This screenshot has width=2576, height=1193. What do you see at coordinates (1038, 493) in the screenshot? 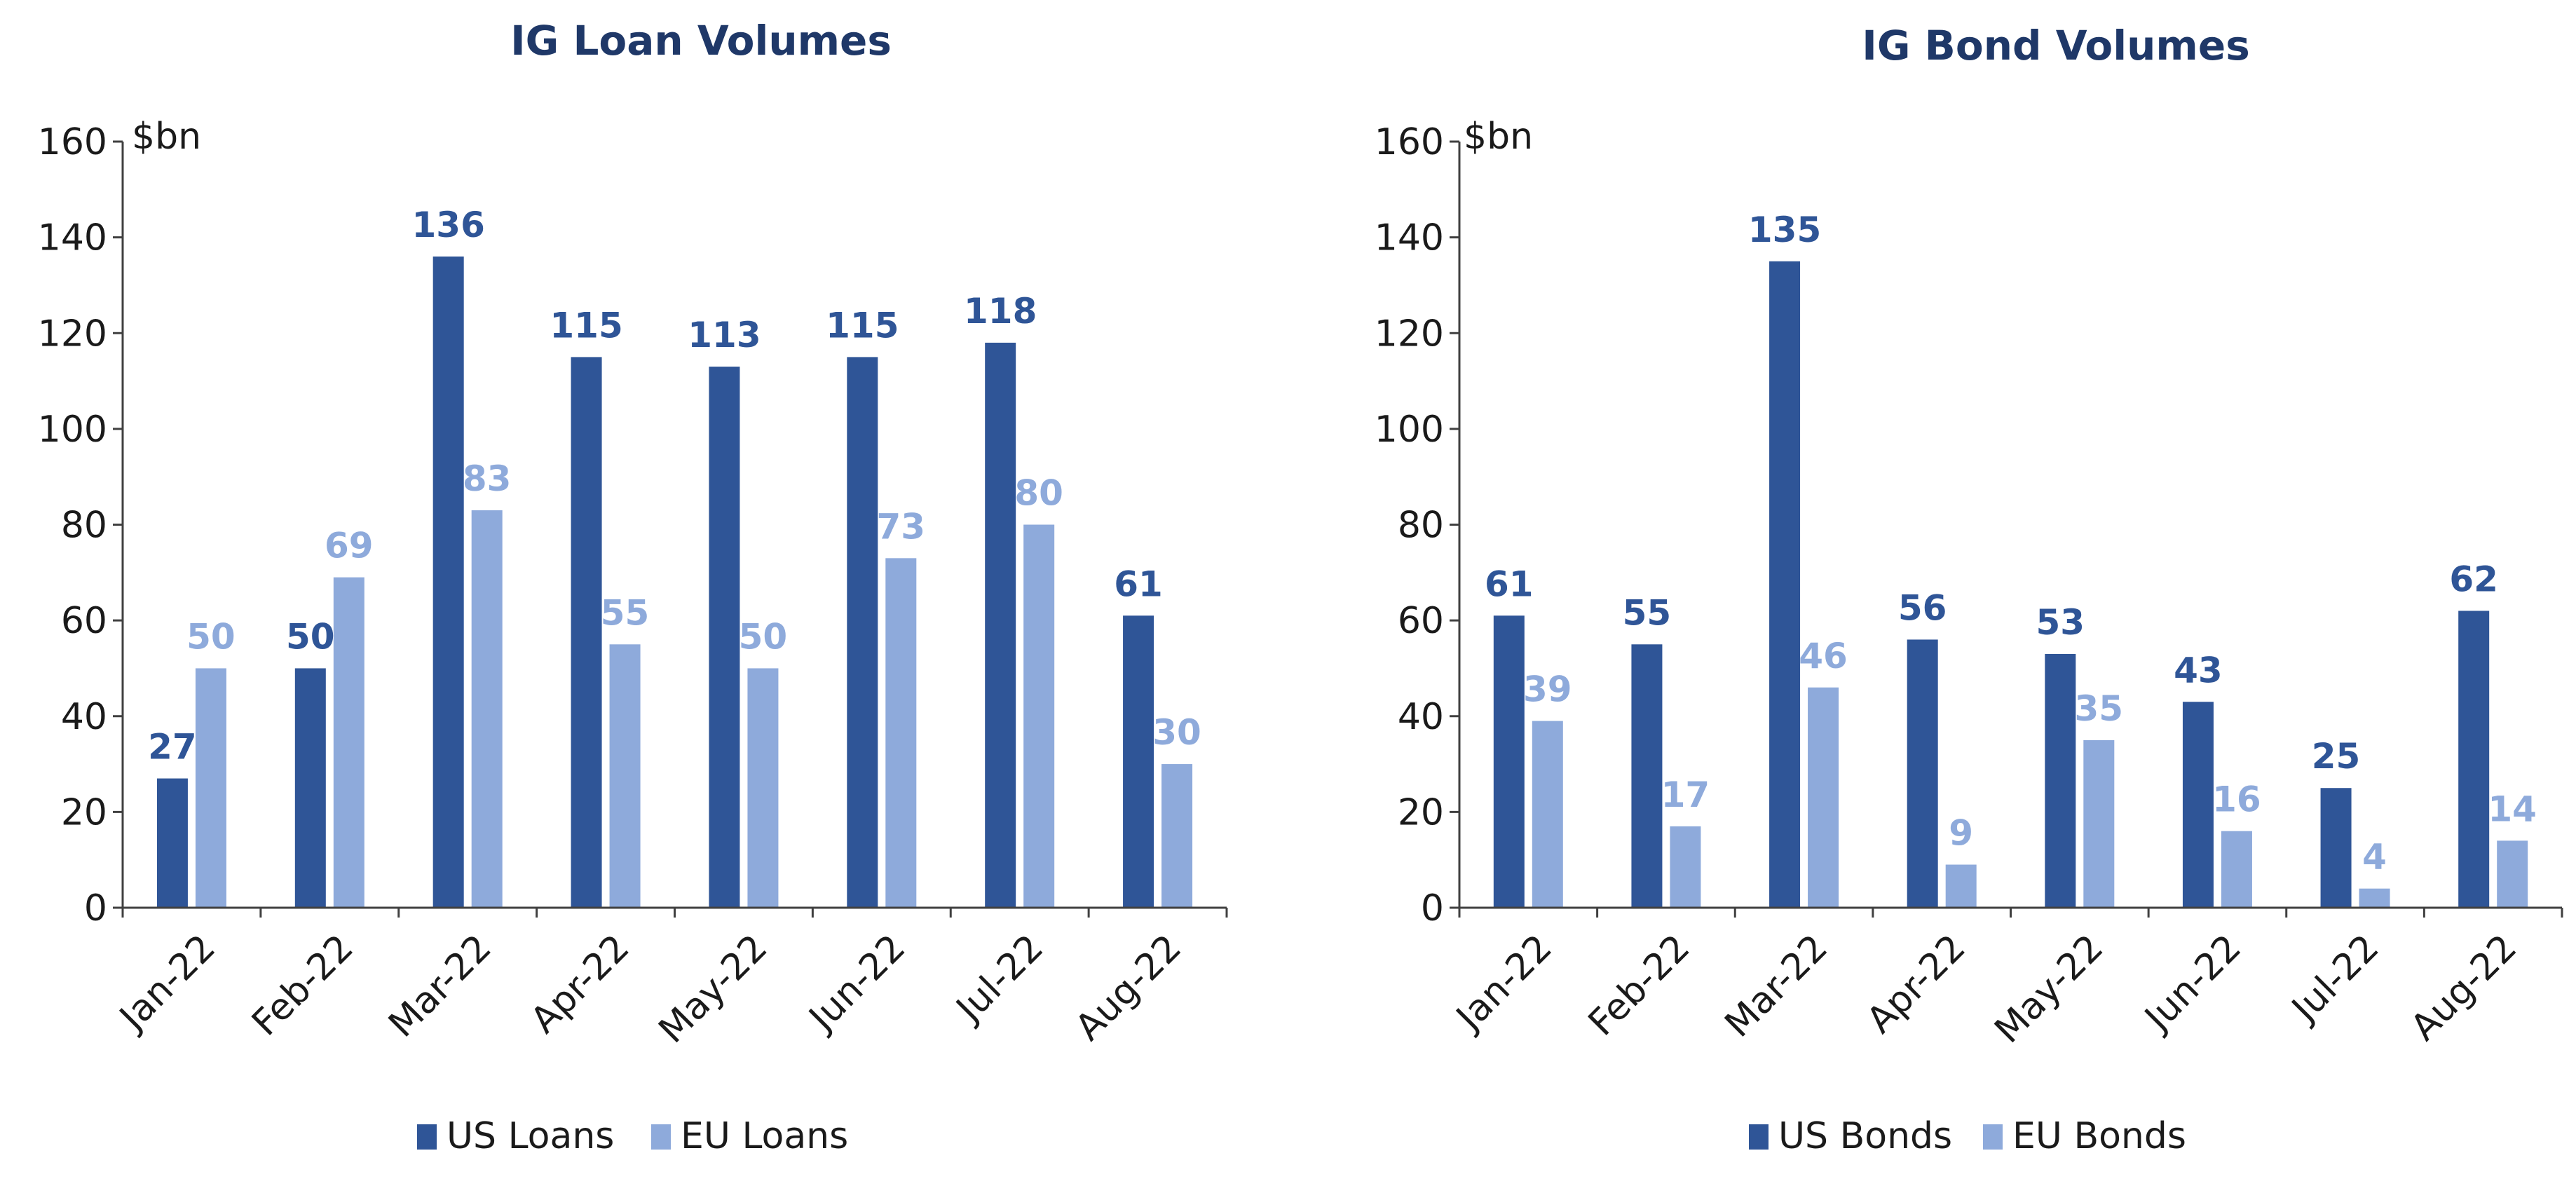
I see `data-label: 80` at bounding box center [1038, 493].